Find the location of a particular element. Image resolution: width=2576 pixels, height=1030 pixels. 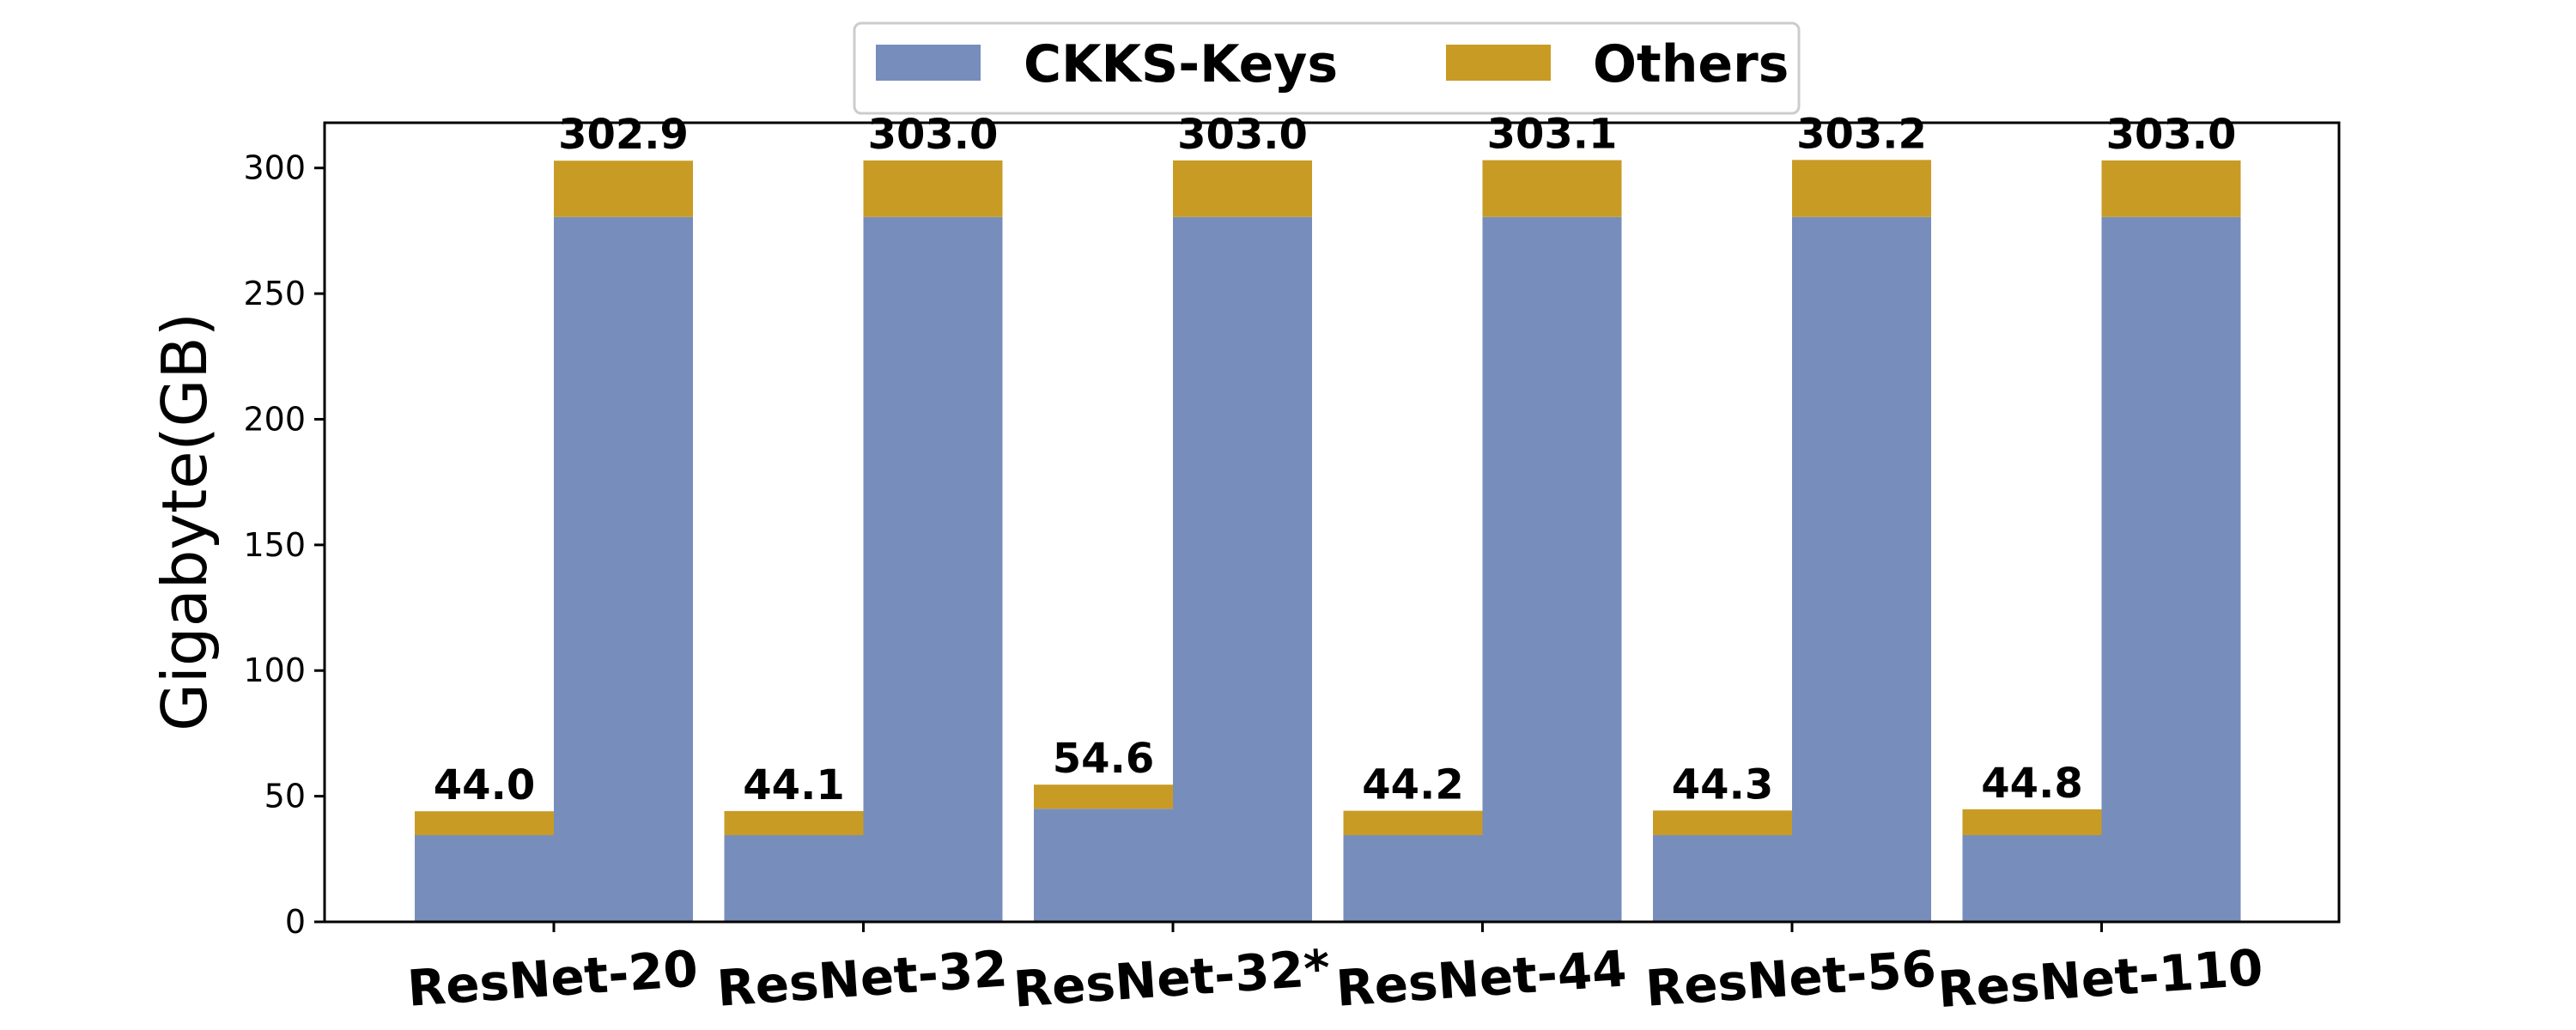

total-label: 303.1 is located at coordinates (1553, 135).